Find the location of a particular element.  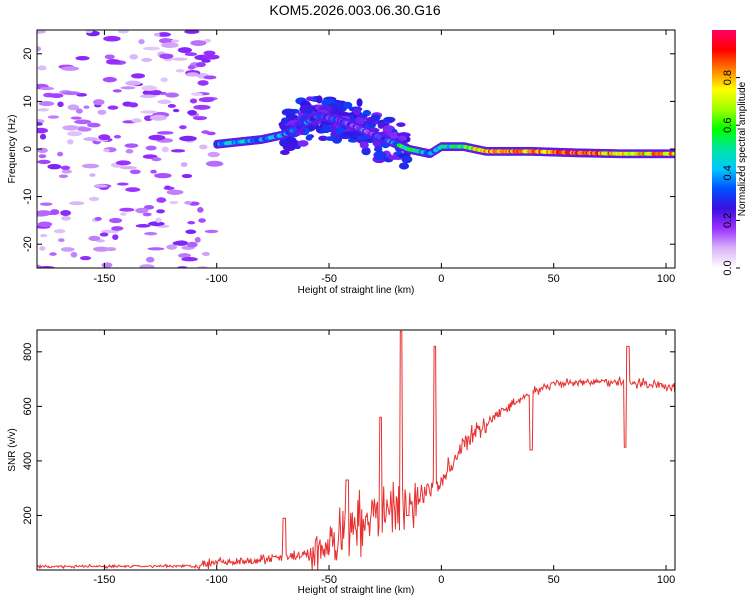

ridge-core is located at coordinates (673, 153).